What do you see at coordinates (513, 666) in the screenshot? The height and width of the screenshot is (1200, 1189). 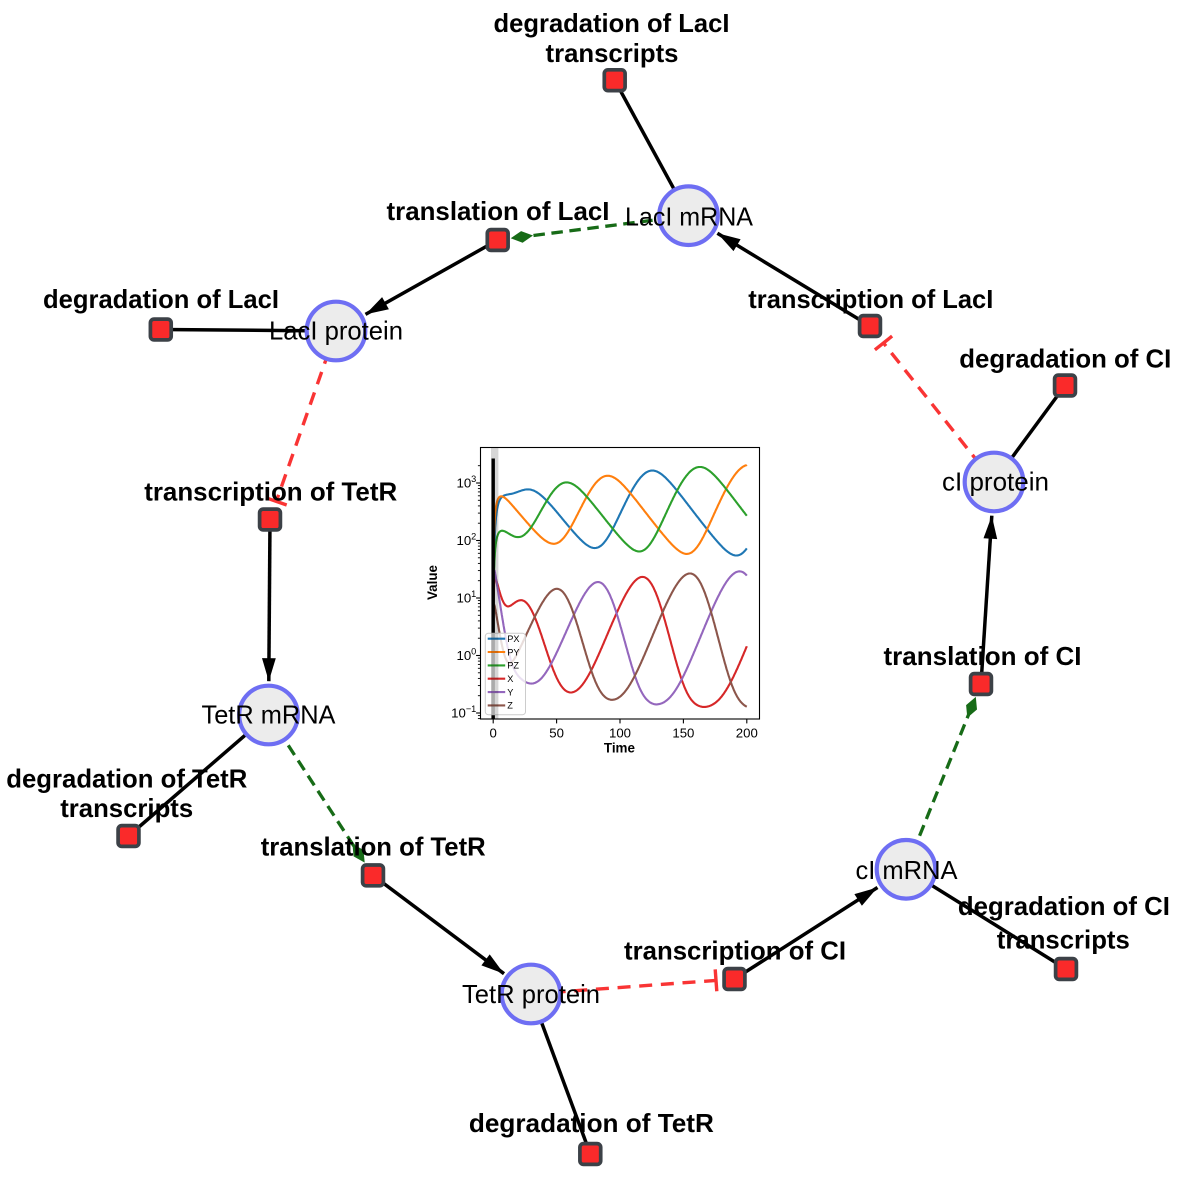 I see `svg-text: PZ` at bounding box center [513, 666].